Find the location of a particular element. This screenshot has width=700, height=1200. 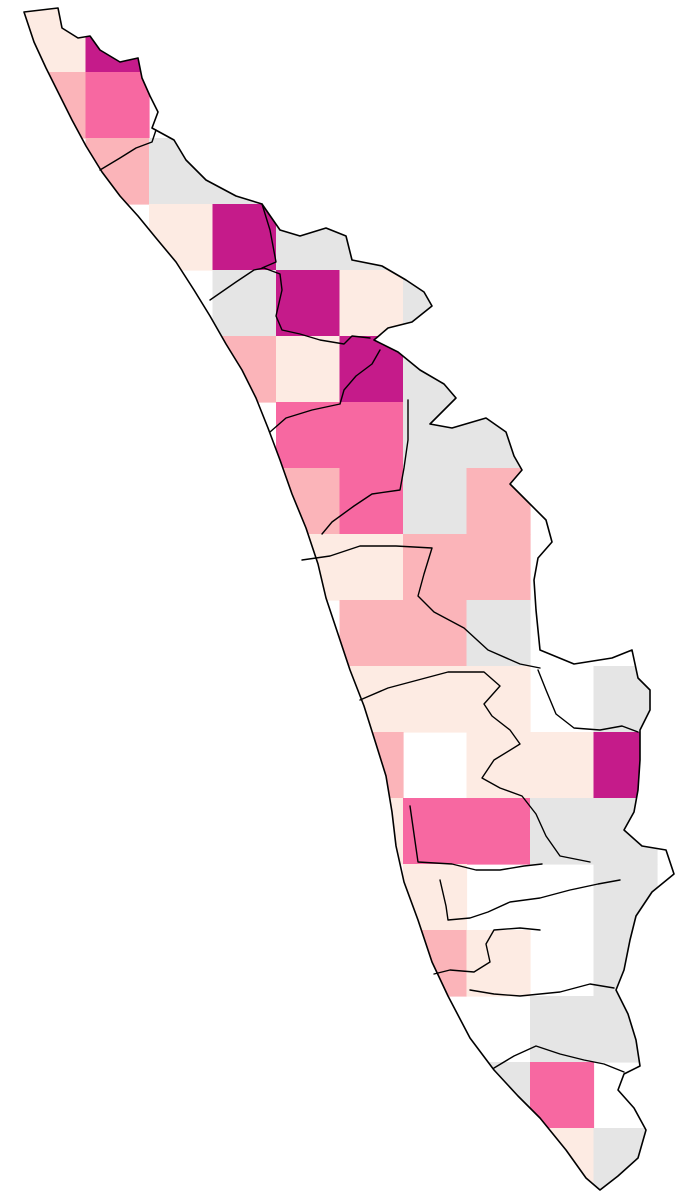

district-border-kannur-wayanad is located at coordinates (269, 236).